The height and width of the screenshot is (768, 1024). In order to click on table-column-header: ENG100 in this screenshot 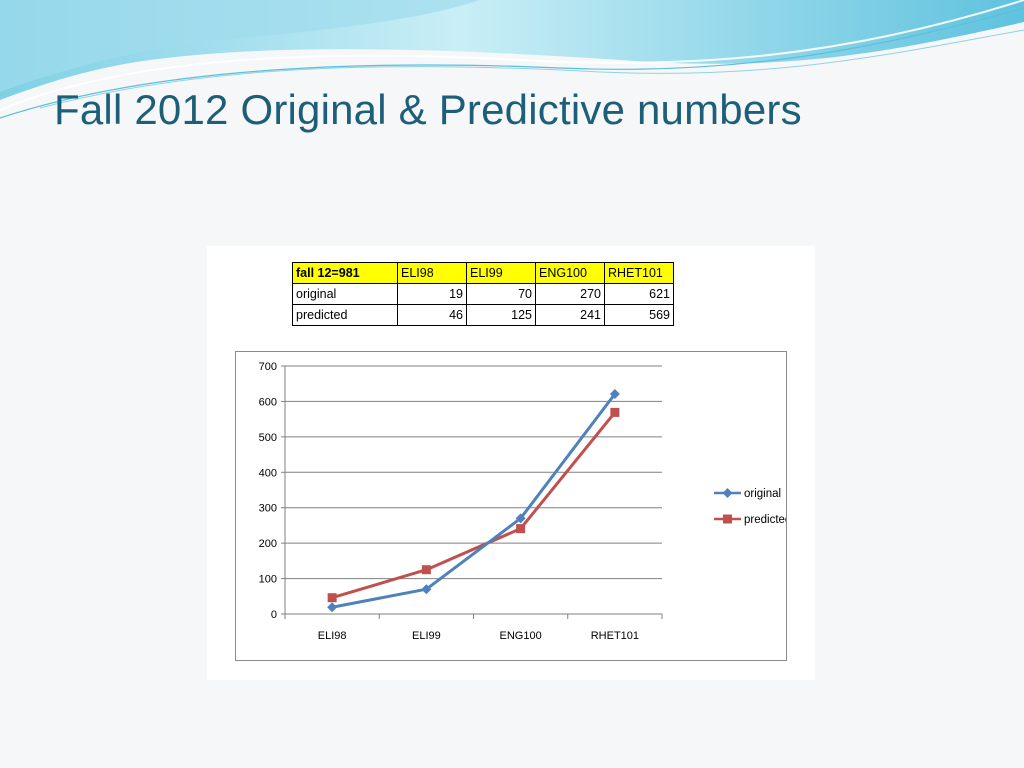, I will do `click(570, 273)`.